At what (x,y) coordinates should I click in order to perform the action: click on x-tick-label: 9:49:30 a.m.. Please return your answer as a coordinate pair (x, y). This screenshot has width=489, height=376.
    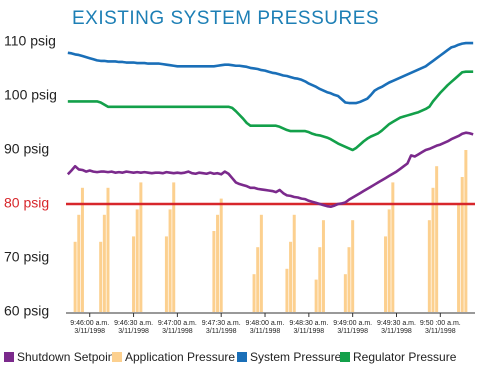
    Looking at the image, I should click on (396, 323).